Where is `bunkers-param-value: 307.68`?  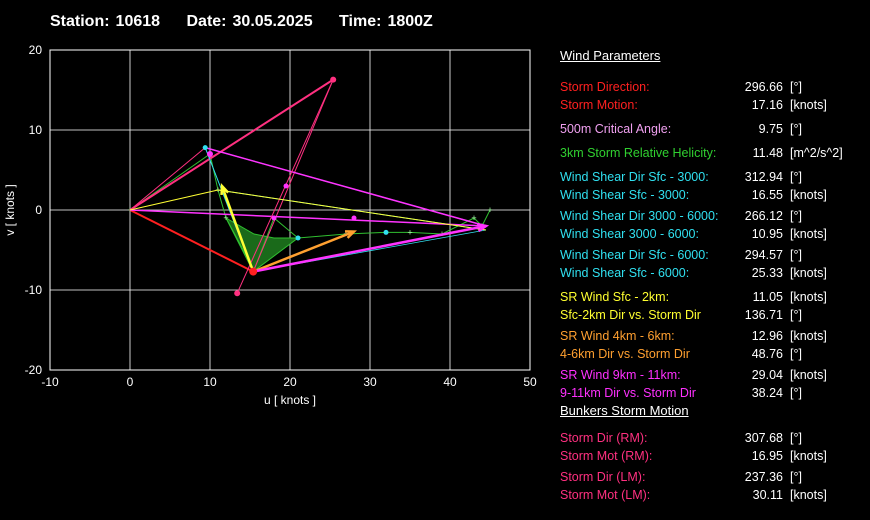
bunkers-param-value: 307.68 is located at coordinates (763, 438).